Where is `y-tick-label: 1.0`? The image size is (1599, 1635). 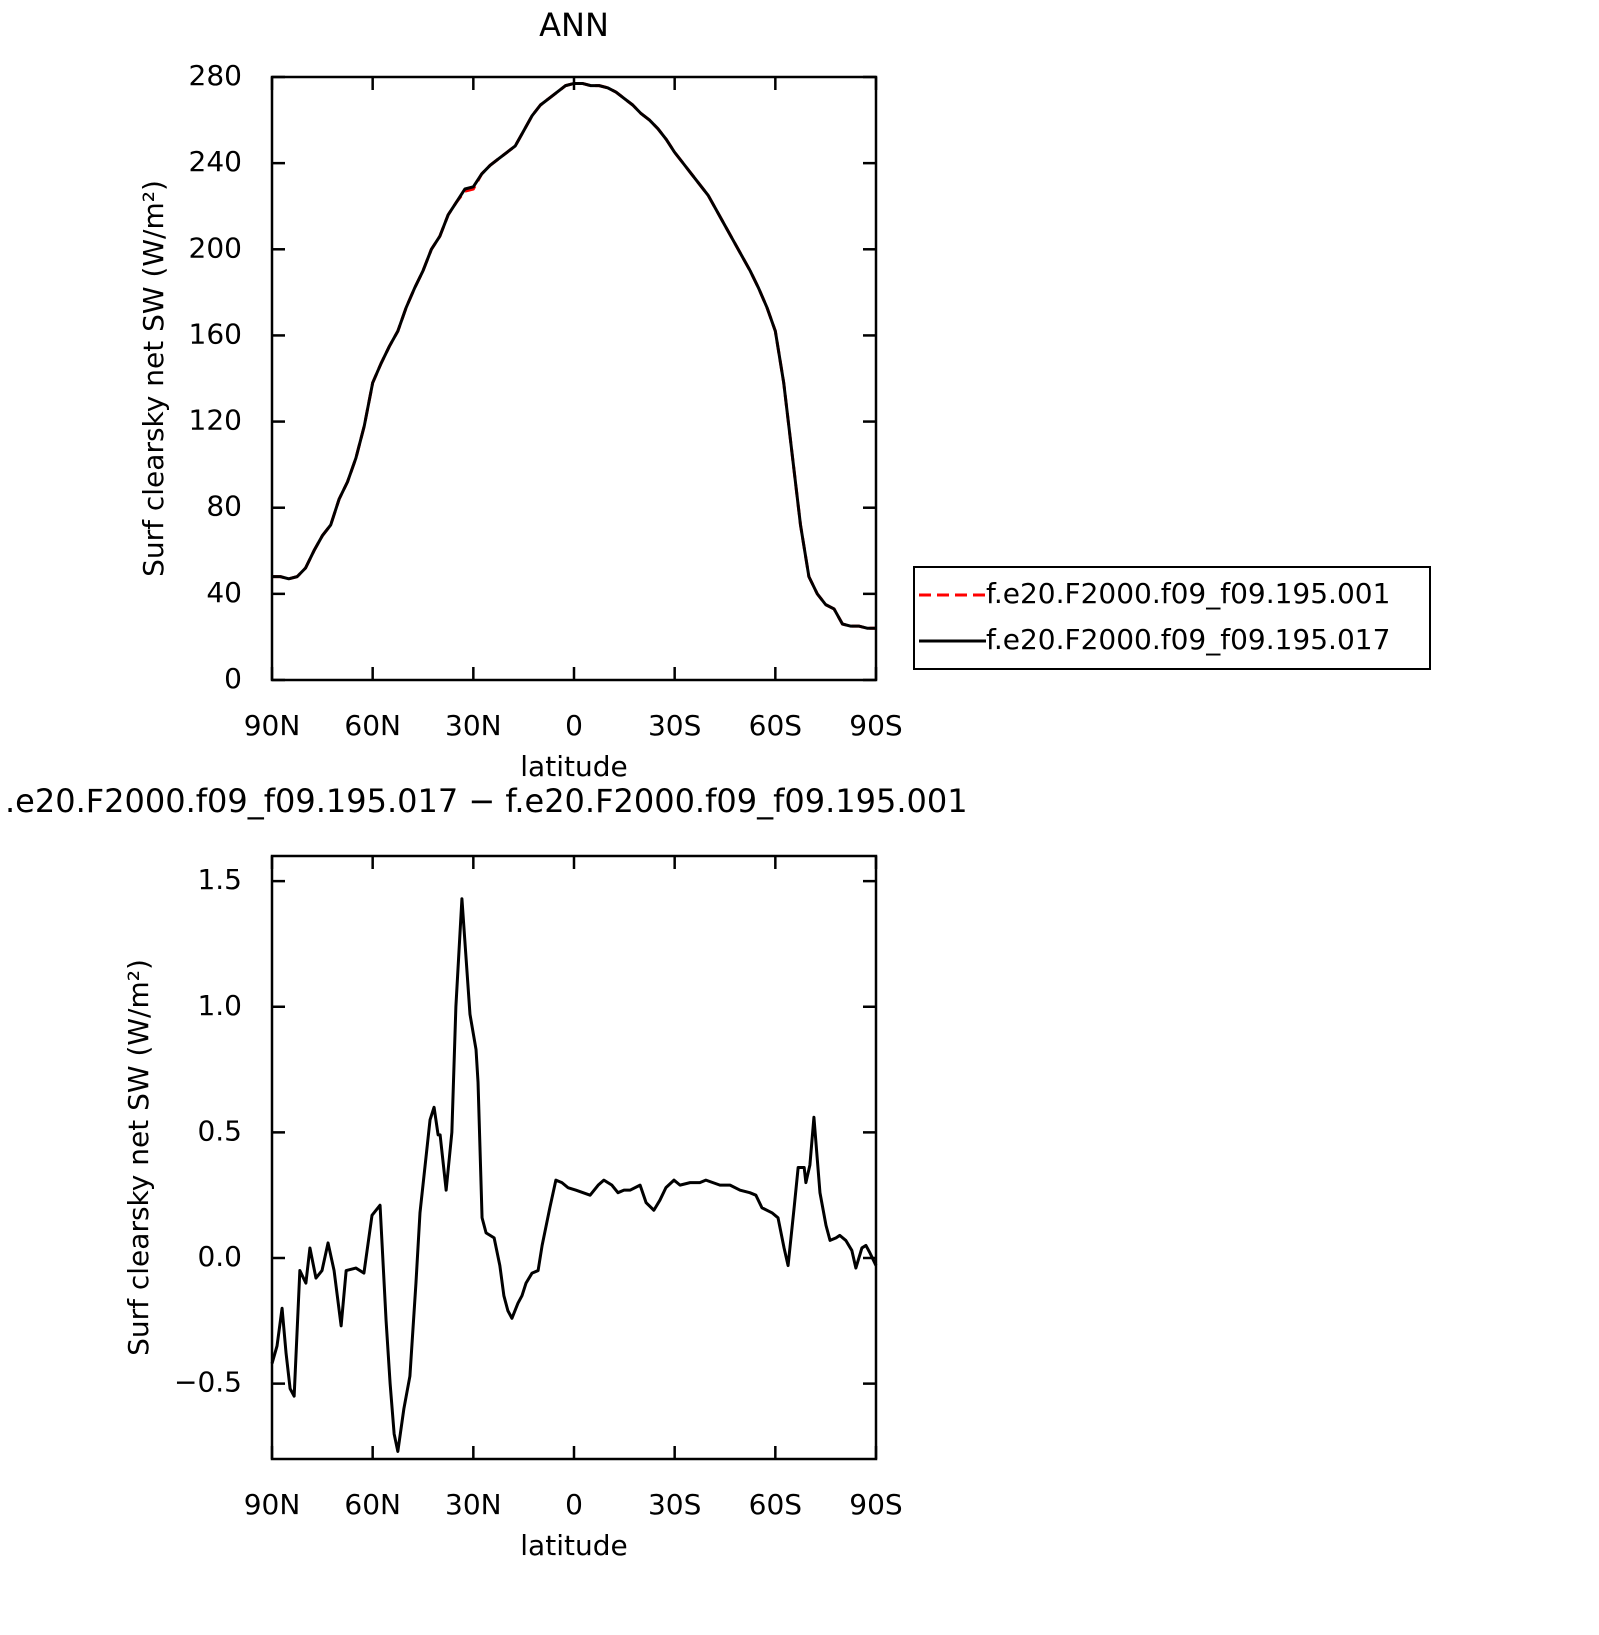
y-tick-label: 1.0 is located at coordinates (219, 1005).